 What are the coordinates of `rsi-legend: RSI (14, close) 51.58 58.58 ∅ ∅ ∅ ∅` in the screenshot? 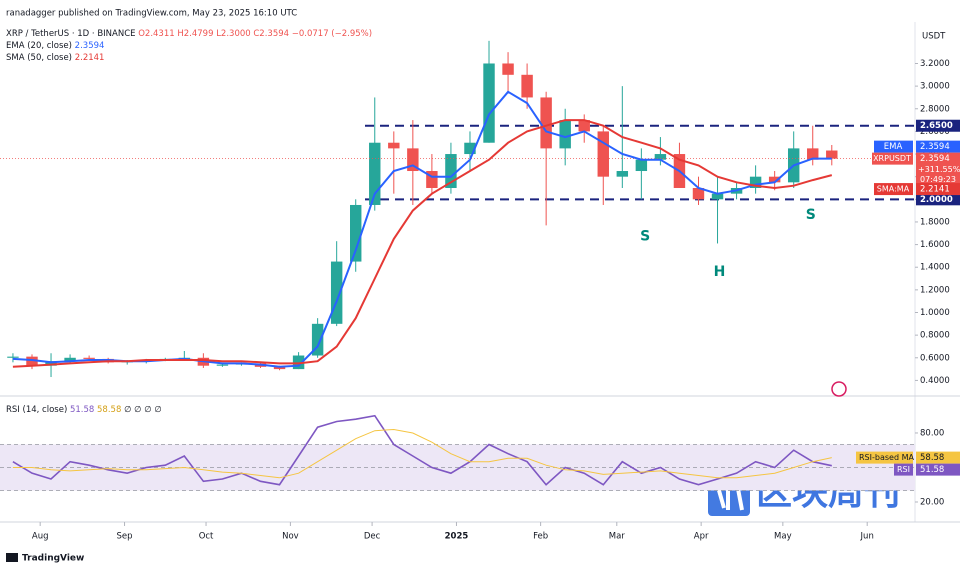 It's located at (84, 410).